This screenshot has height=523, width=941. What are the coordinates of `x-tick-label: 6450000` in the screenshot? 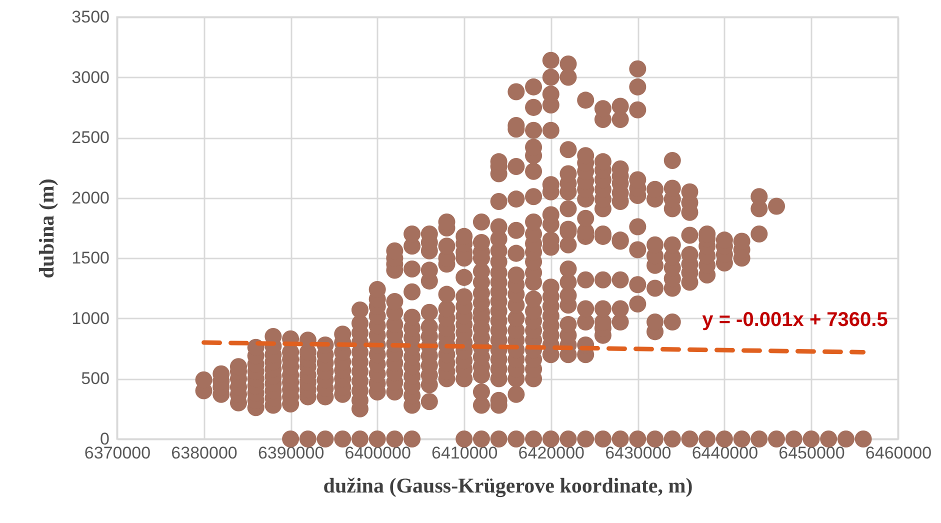 It's located at (811, 453).